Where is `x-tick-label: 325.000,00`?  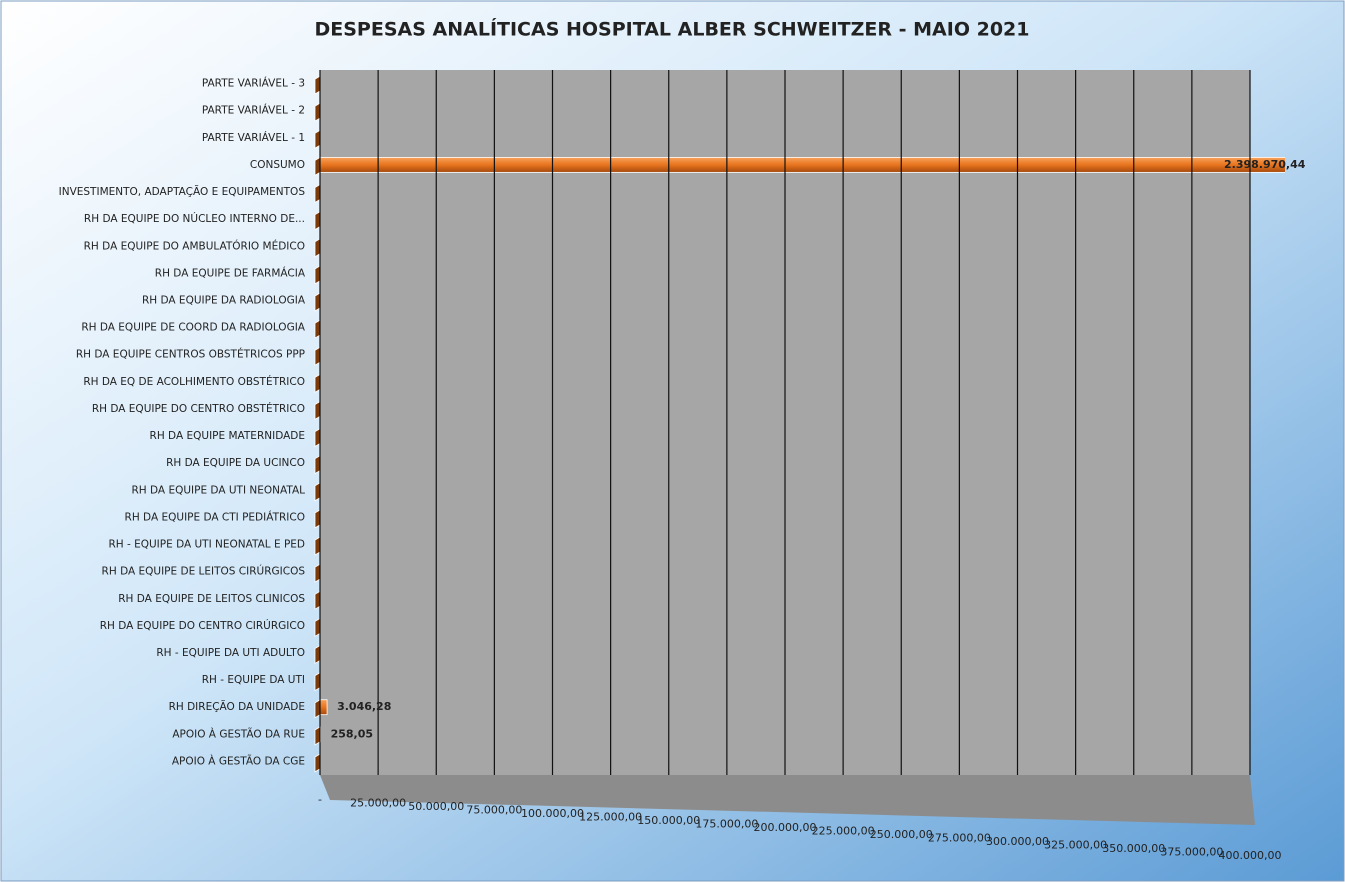 x-tick-label: 325.000,00 is located at coordinates (1075, 845).